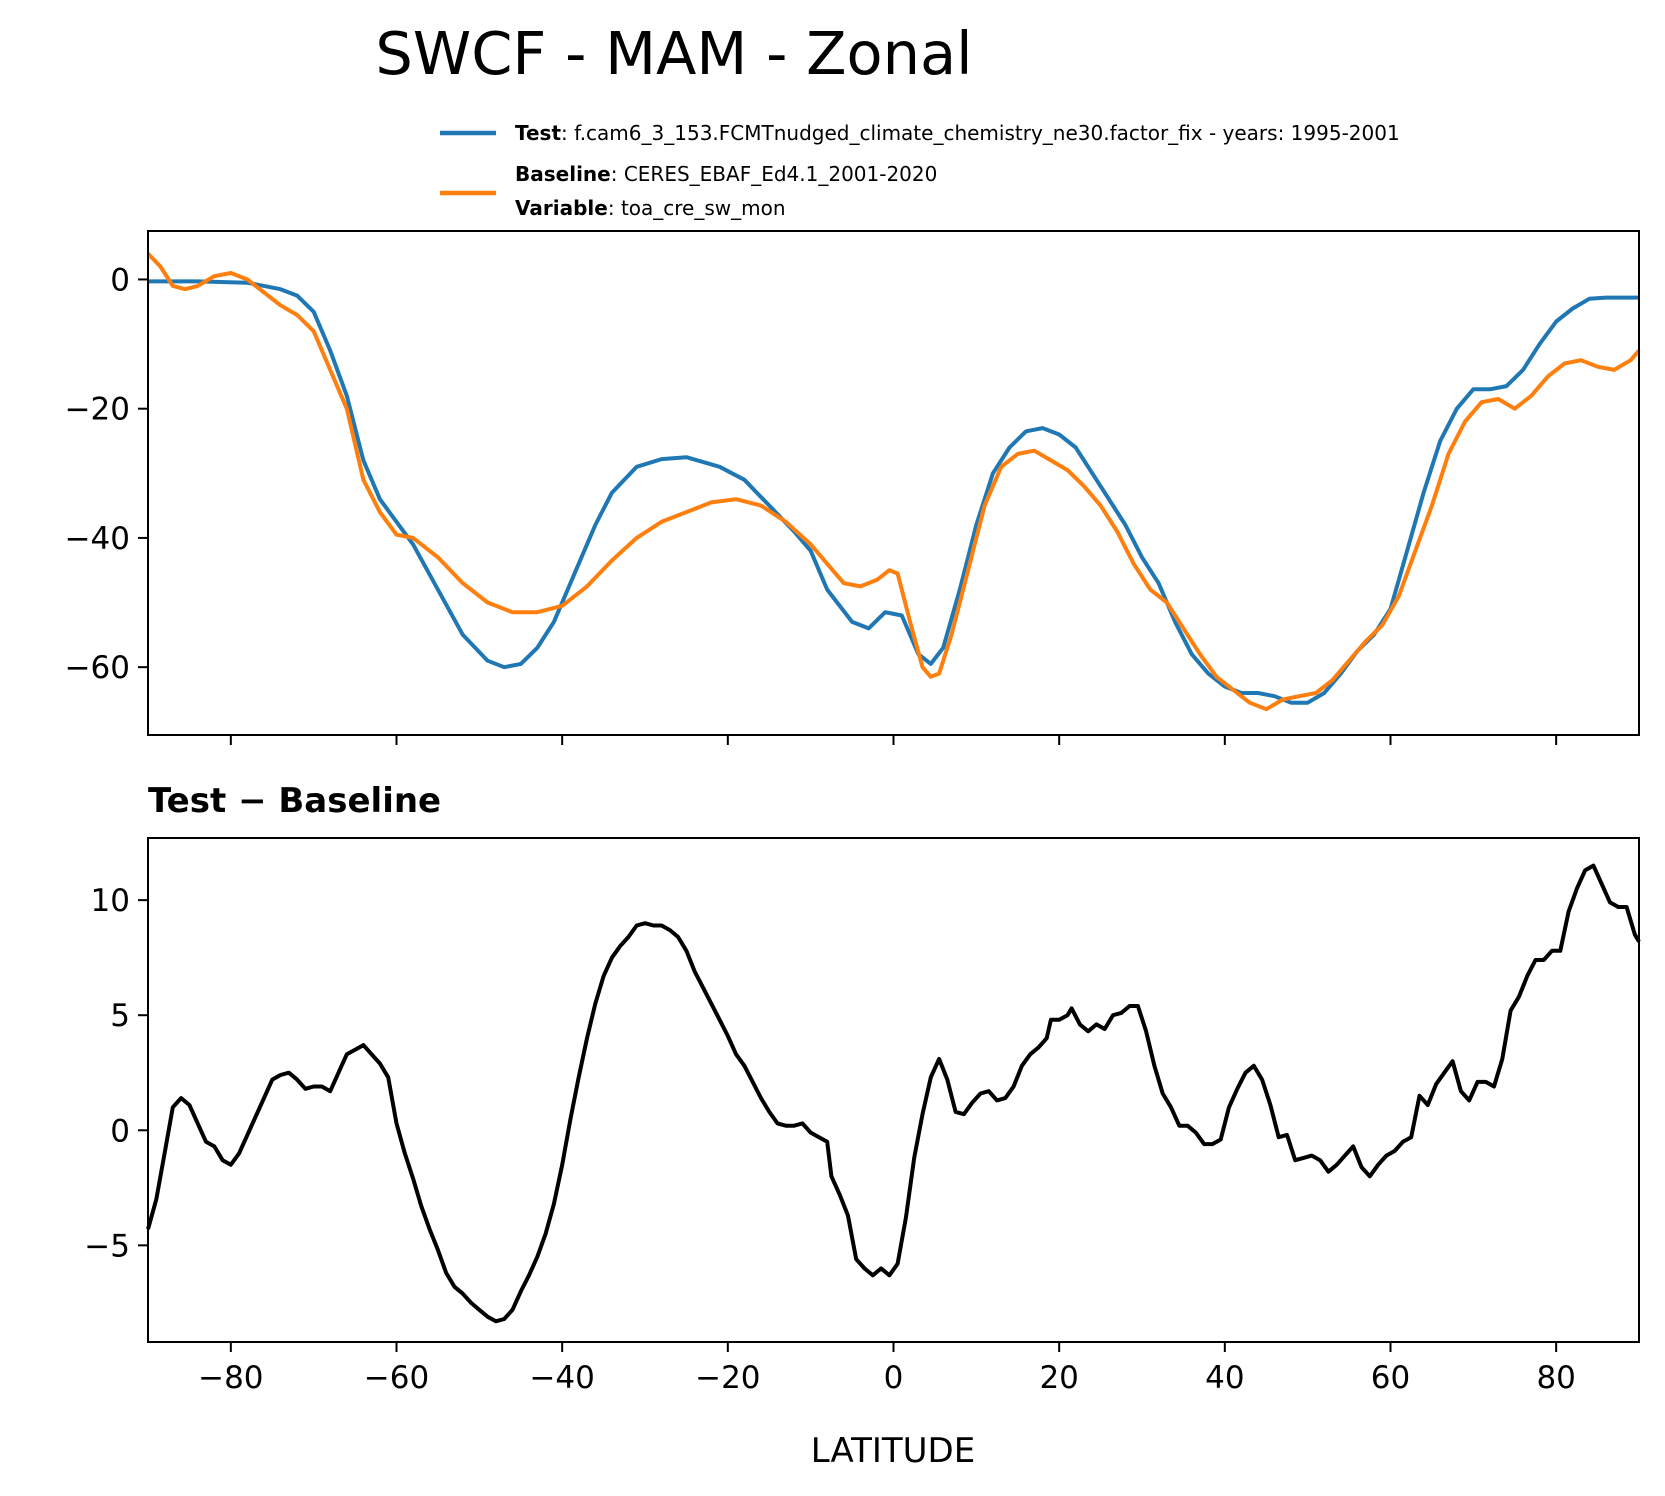 The height and width of the screenshot is (1496, 1665). Describe the element at coordinates (673, 53) in the screenshot. I see `figure-title: SWCF - MAM - Zonal` at that location.